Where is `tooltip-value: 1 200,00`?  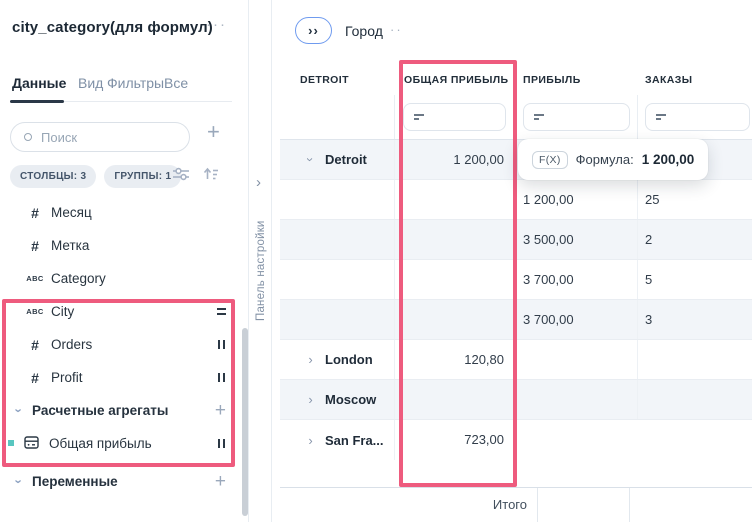
tooltip-value: 1 200,00 is located at coordinates (668, 159).